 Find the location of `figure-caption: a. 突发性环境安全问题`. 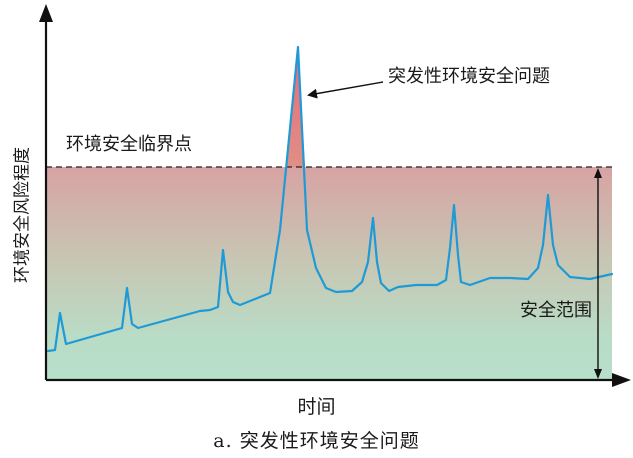

figure-caption: a. 突发性环境安全问题 is located at coordinates (316, 441).